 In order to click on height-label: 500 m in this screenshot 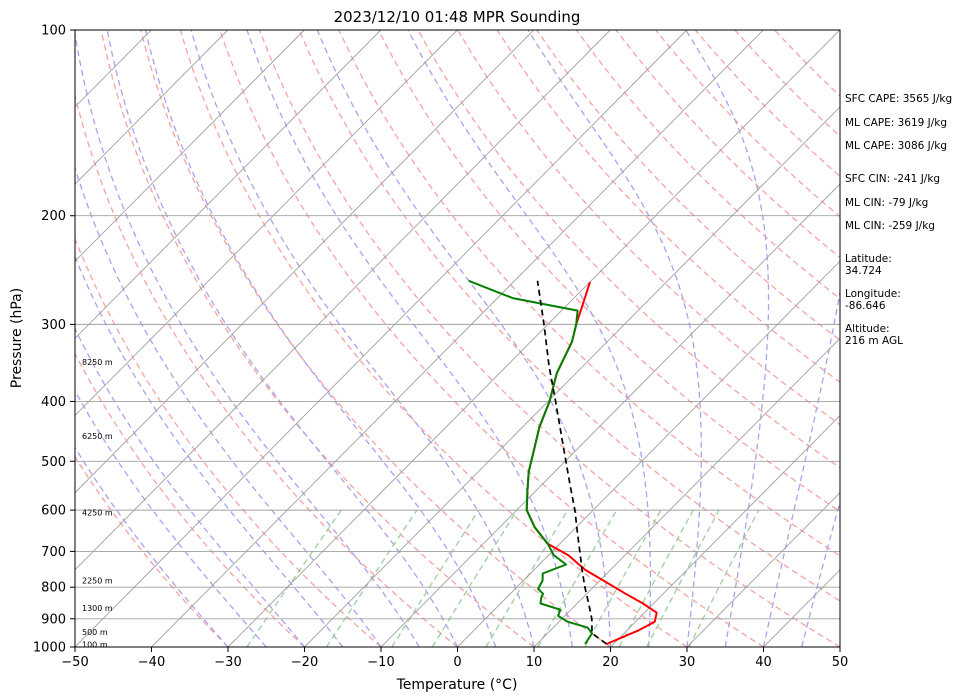, I will do `click(95, 632)`.